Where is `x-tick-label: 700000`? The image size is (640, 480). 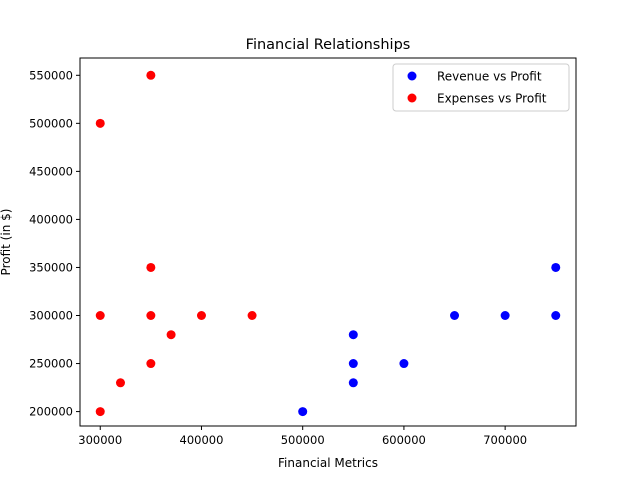 x-tick-label: 700000 is located at coordinates (505, 440).